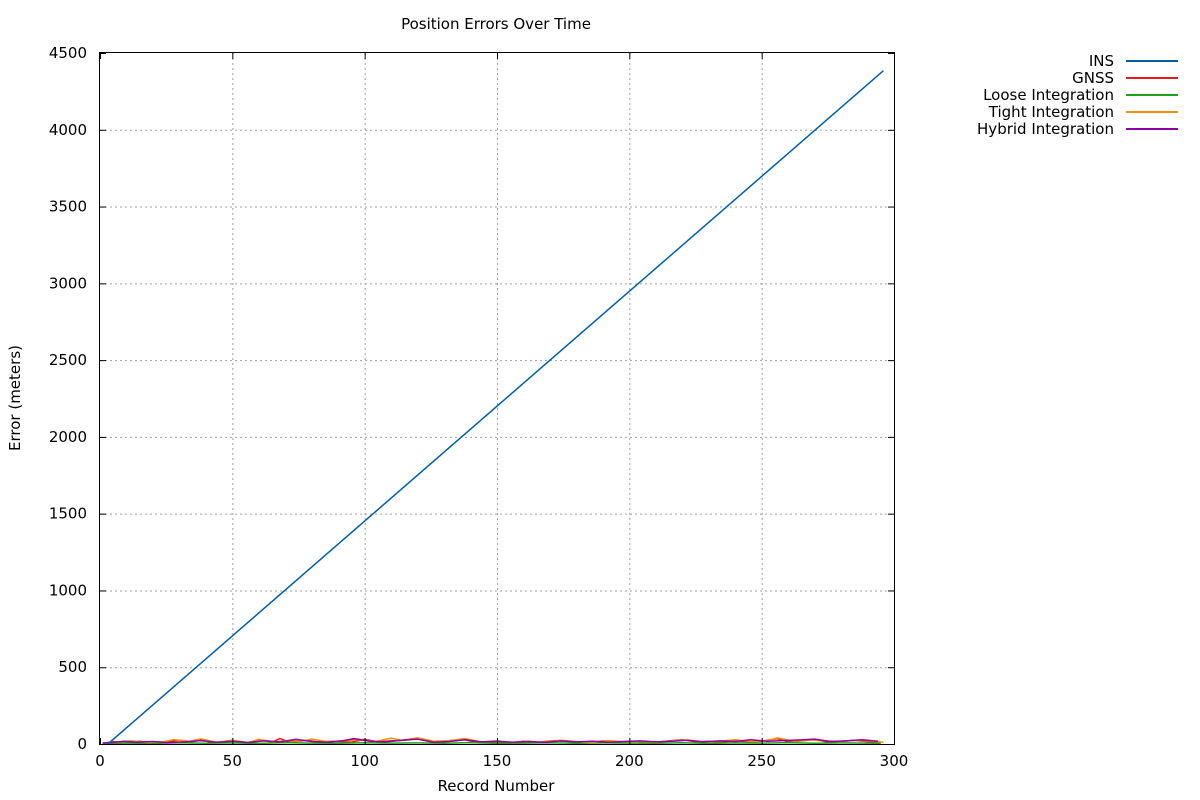 This screenshot has height=800, width=1200. What do you see at coordinates (496, 24) in the screenshot?
I see `chart-title: Position Errors Over Time` at bounding box center [496, 24].